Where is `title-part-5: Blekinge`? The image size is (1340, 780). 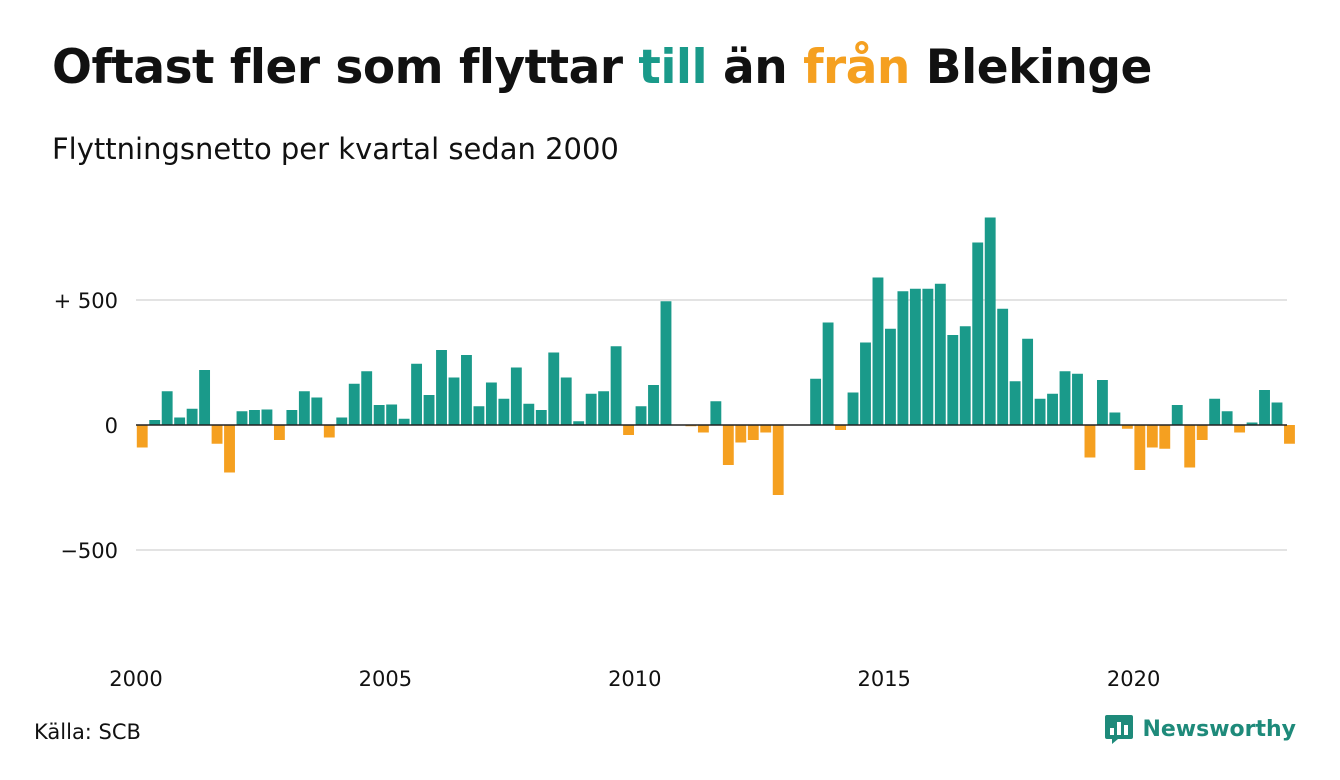
title-part-5: Blekinge is located at coordinates (1031, 67).